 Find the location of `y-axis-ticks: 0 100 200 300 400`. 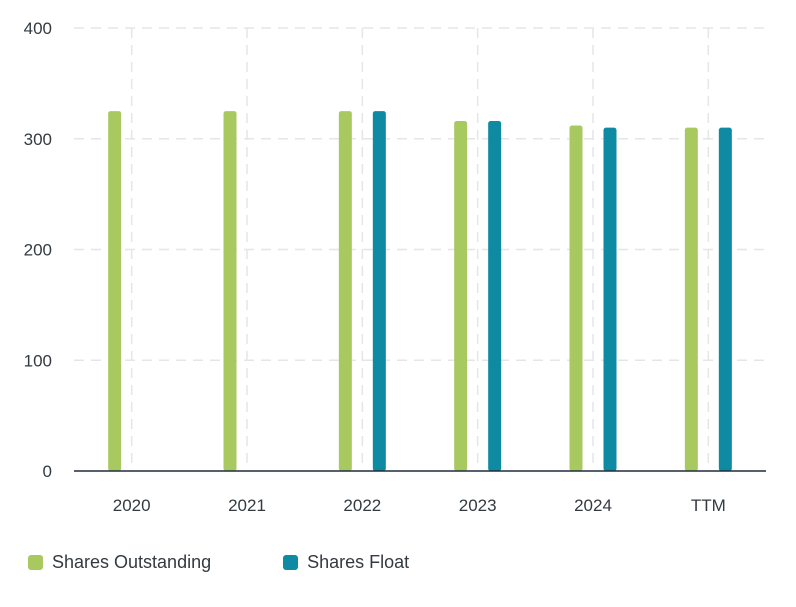

y-axis-ticks: 0 100 200 300 400 is located at coordinates (38, 250).